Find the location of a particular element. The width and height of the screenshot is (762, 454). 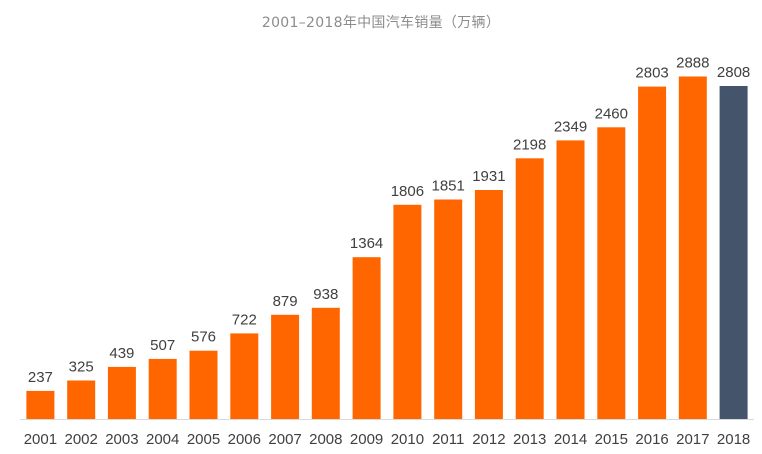

x-tick-label-2003: 2003 is located at coordinates (121, 439).